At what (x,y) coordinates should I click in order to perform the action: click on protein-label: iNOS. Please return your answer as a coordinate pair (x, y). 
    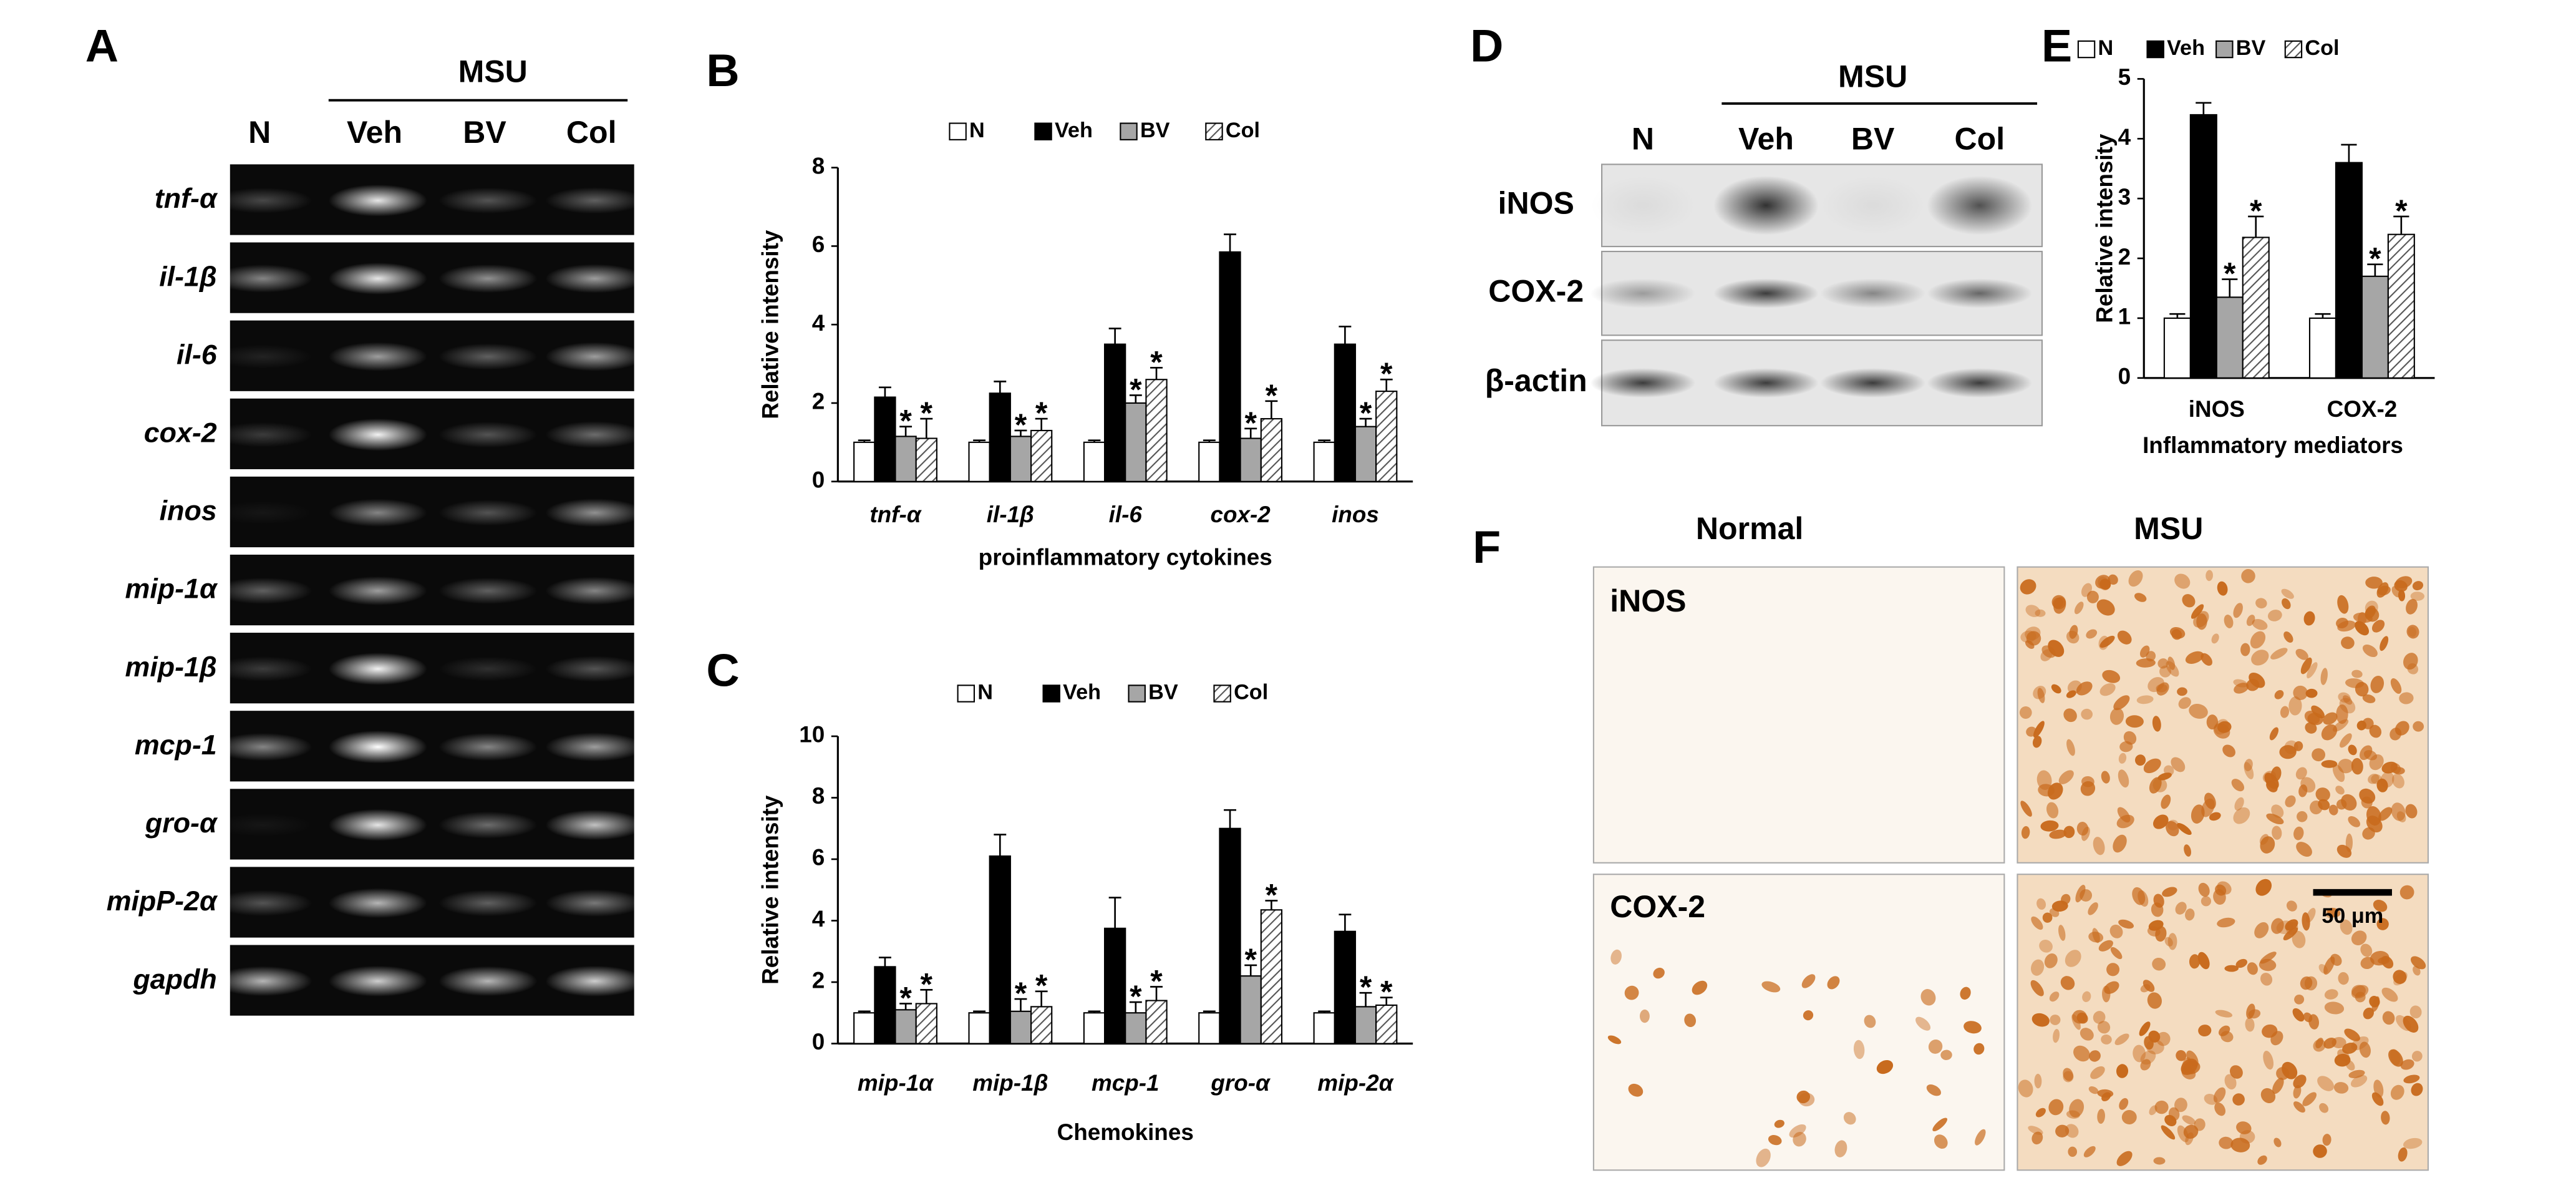
    Looking at the image, I should click on (1536, 202).